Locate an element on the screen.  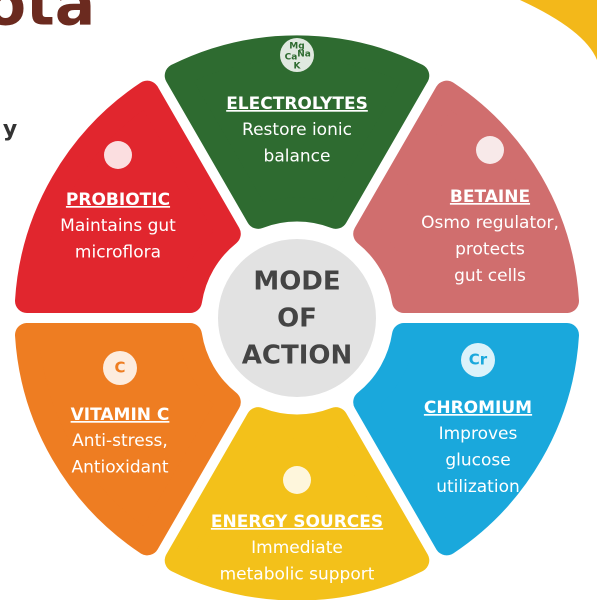
corner-arc is located at coordinates (558, 30).